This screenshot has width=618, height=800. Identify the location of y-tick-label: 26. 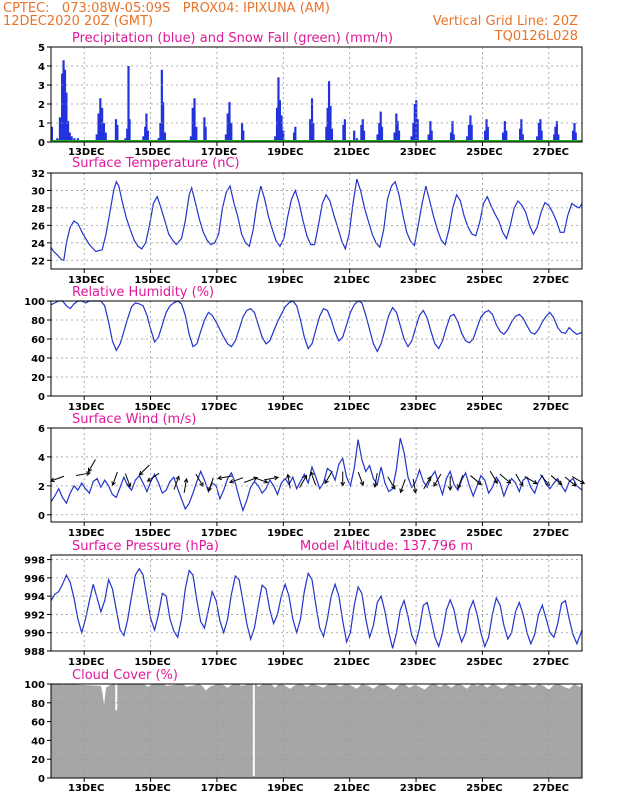
(38, 226).